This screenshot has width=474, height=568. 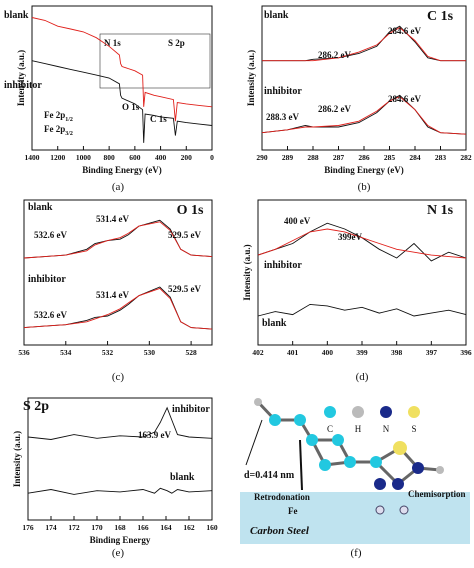 What do you see at coordinates (404, 31) in the screenshot?
I see `annotation-text: 284.6 eV` at bounding box center [404, 31].